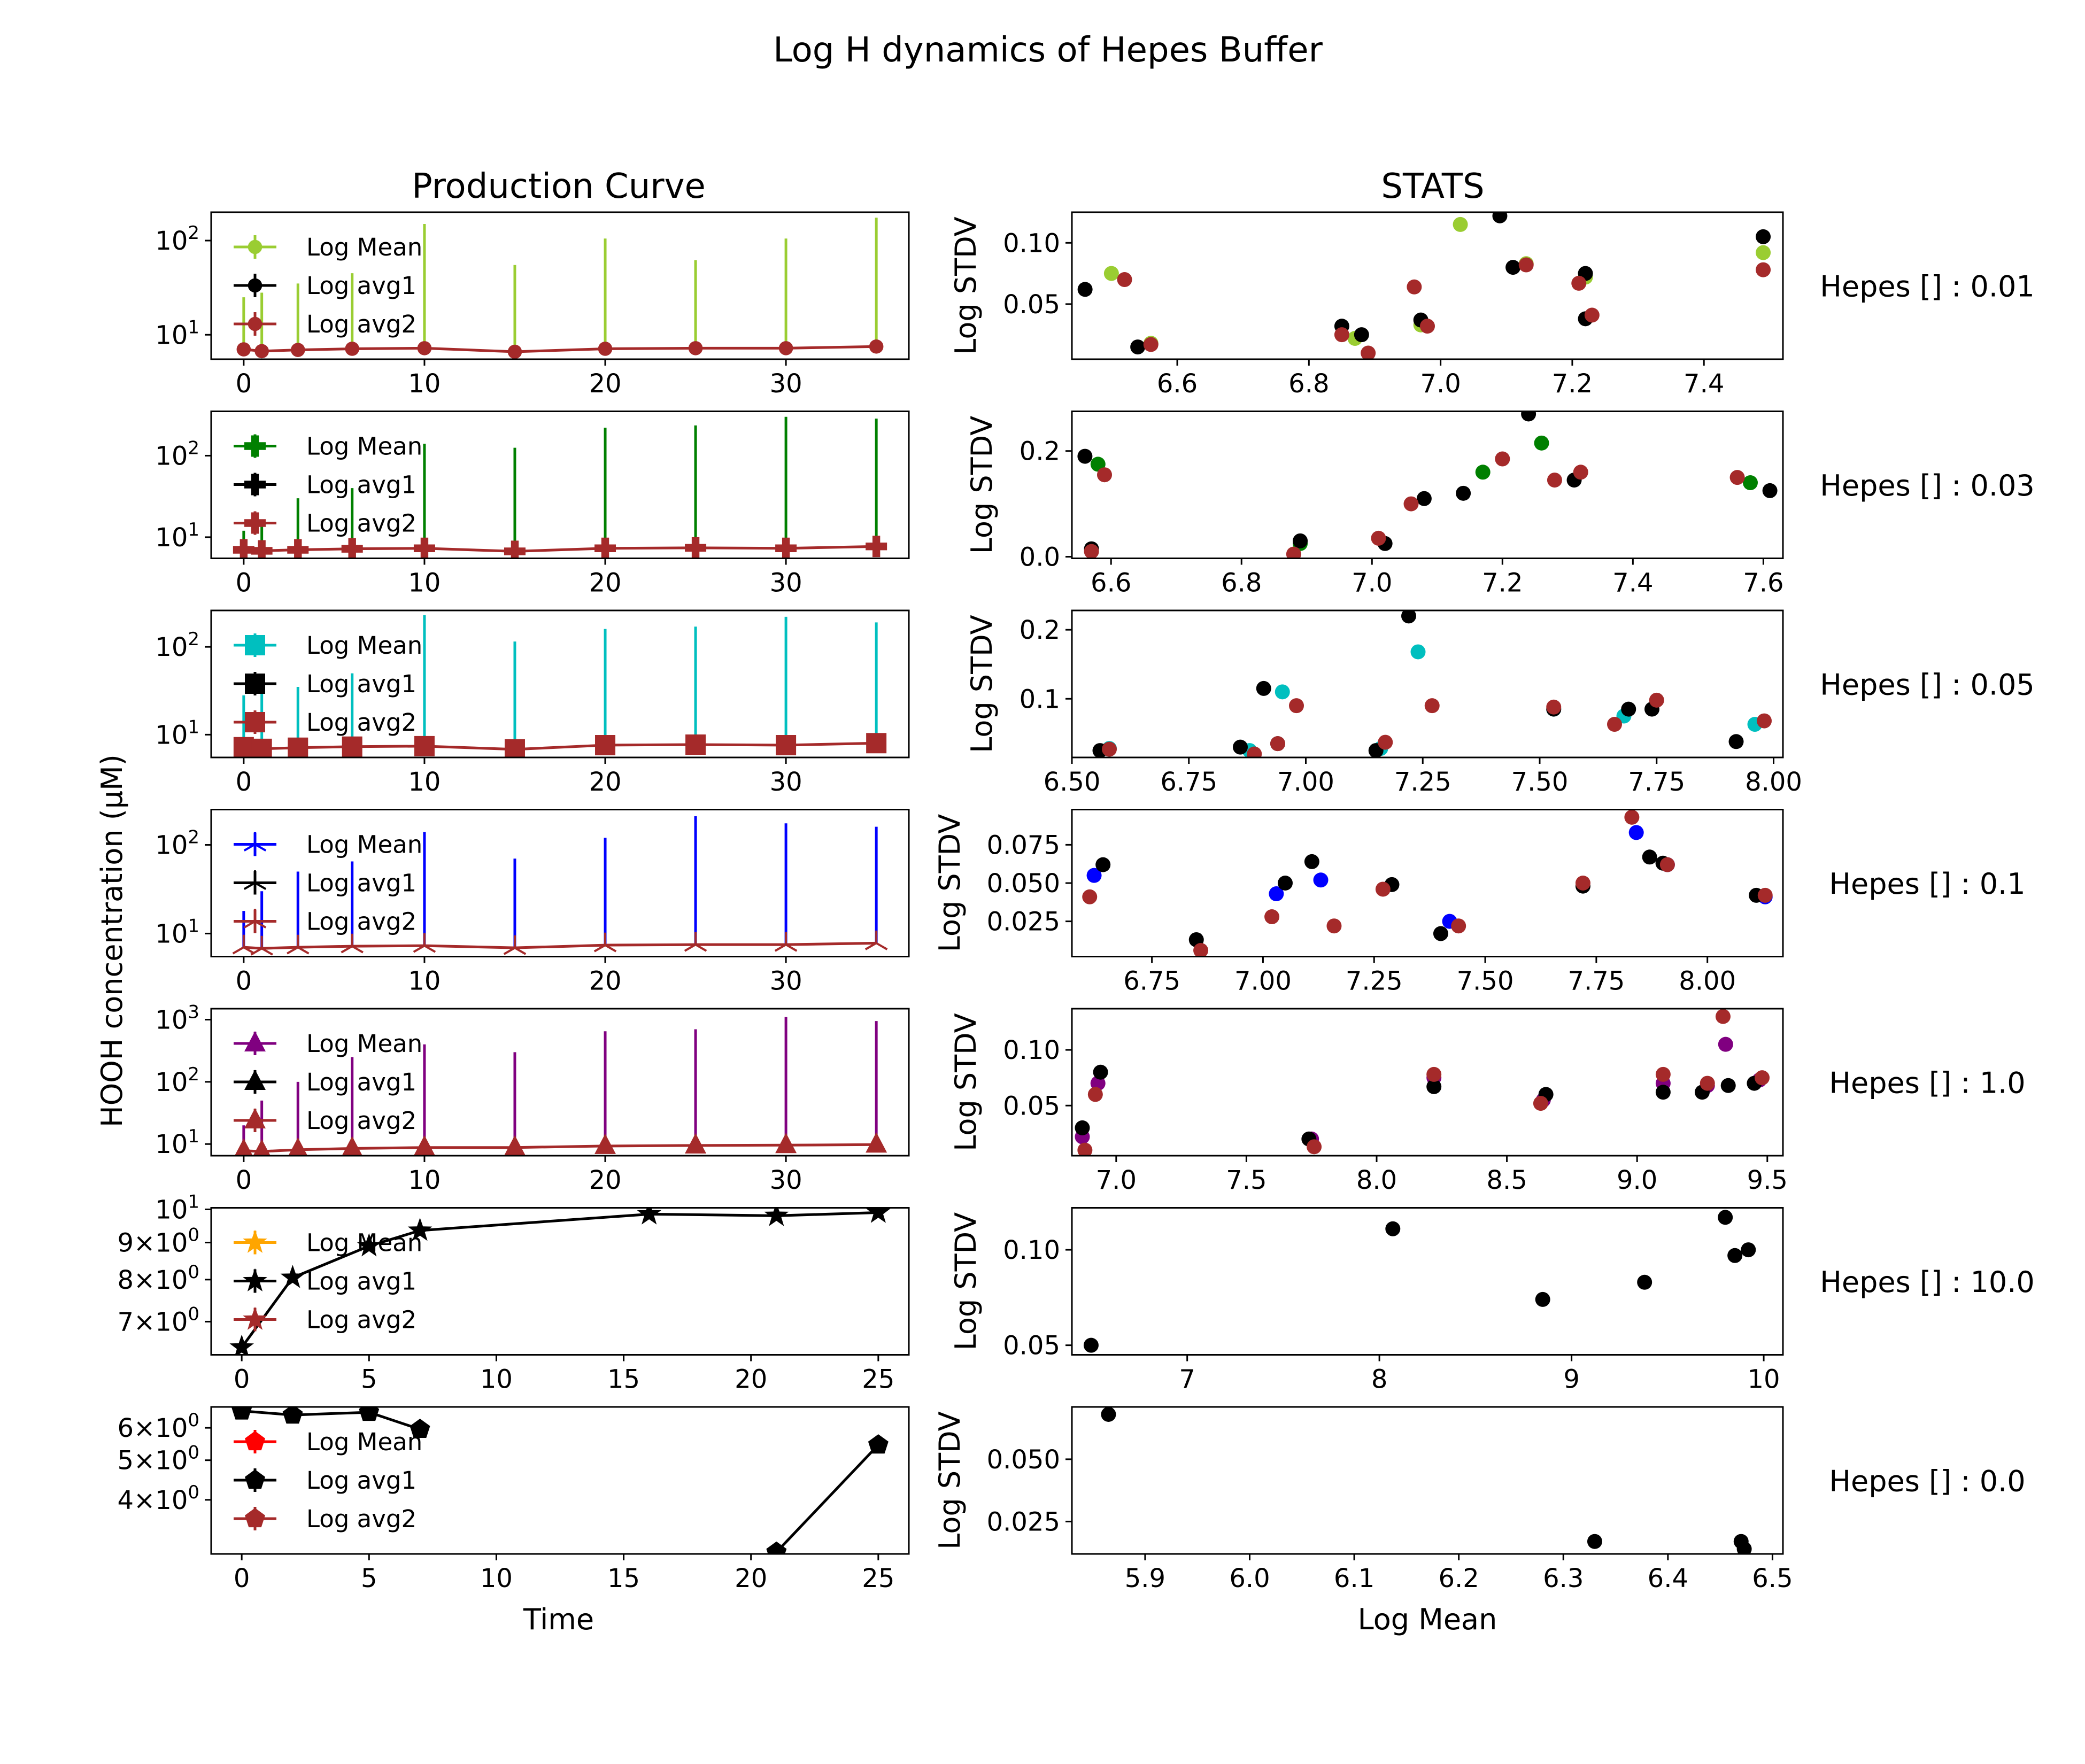 Image resolution: width=2085 pixels, height=1764 pixels. What do you see at coordinates (1072, 782) in the screenshot?
I see `x-tick-label: 6.50` at bounding box center [1072, 782].